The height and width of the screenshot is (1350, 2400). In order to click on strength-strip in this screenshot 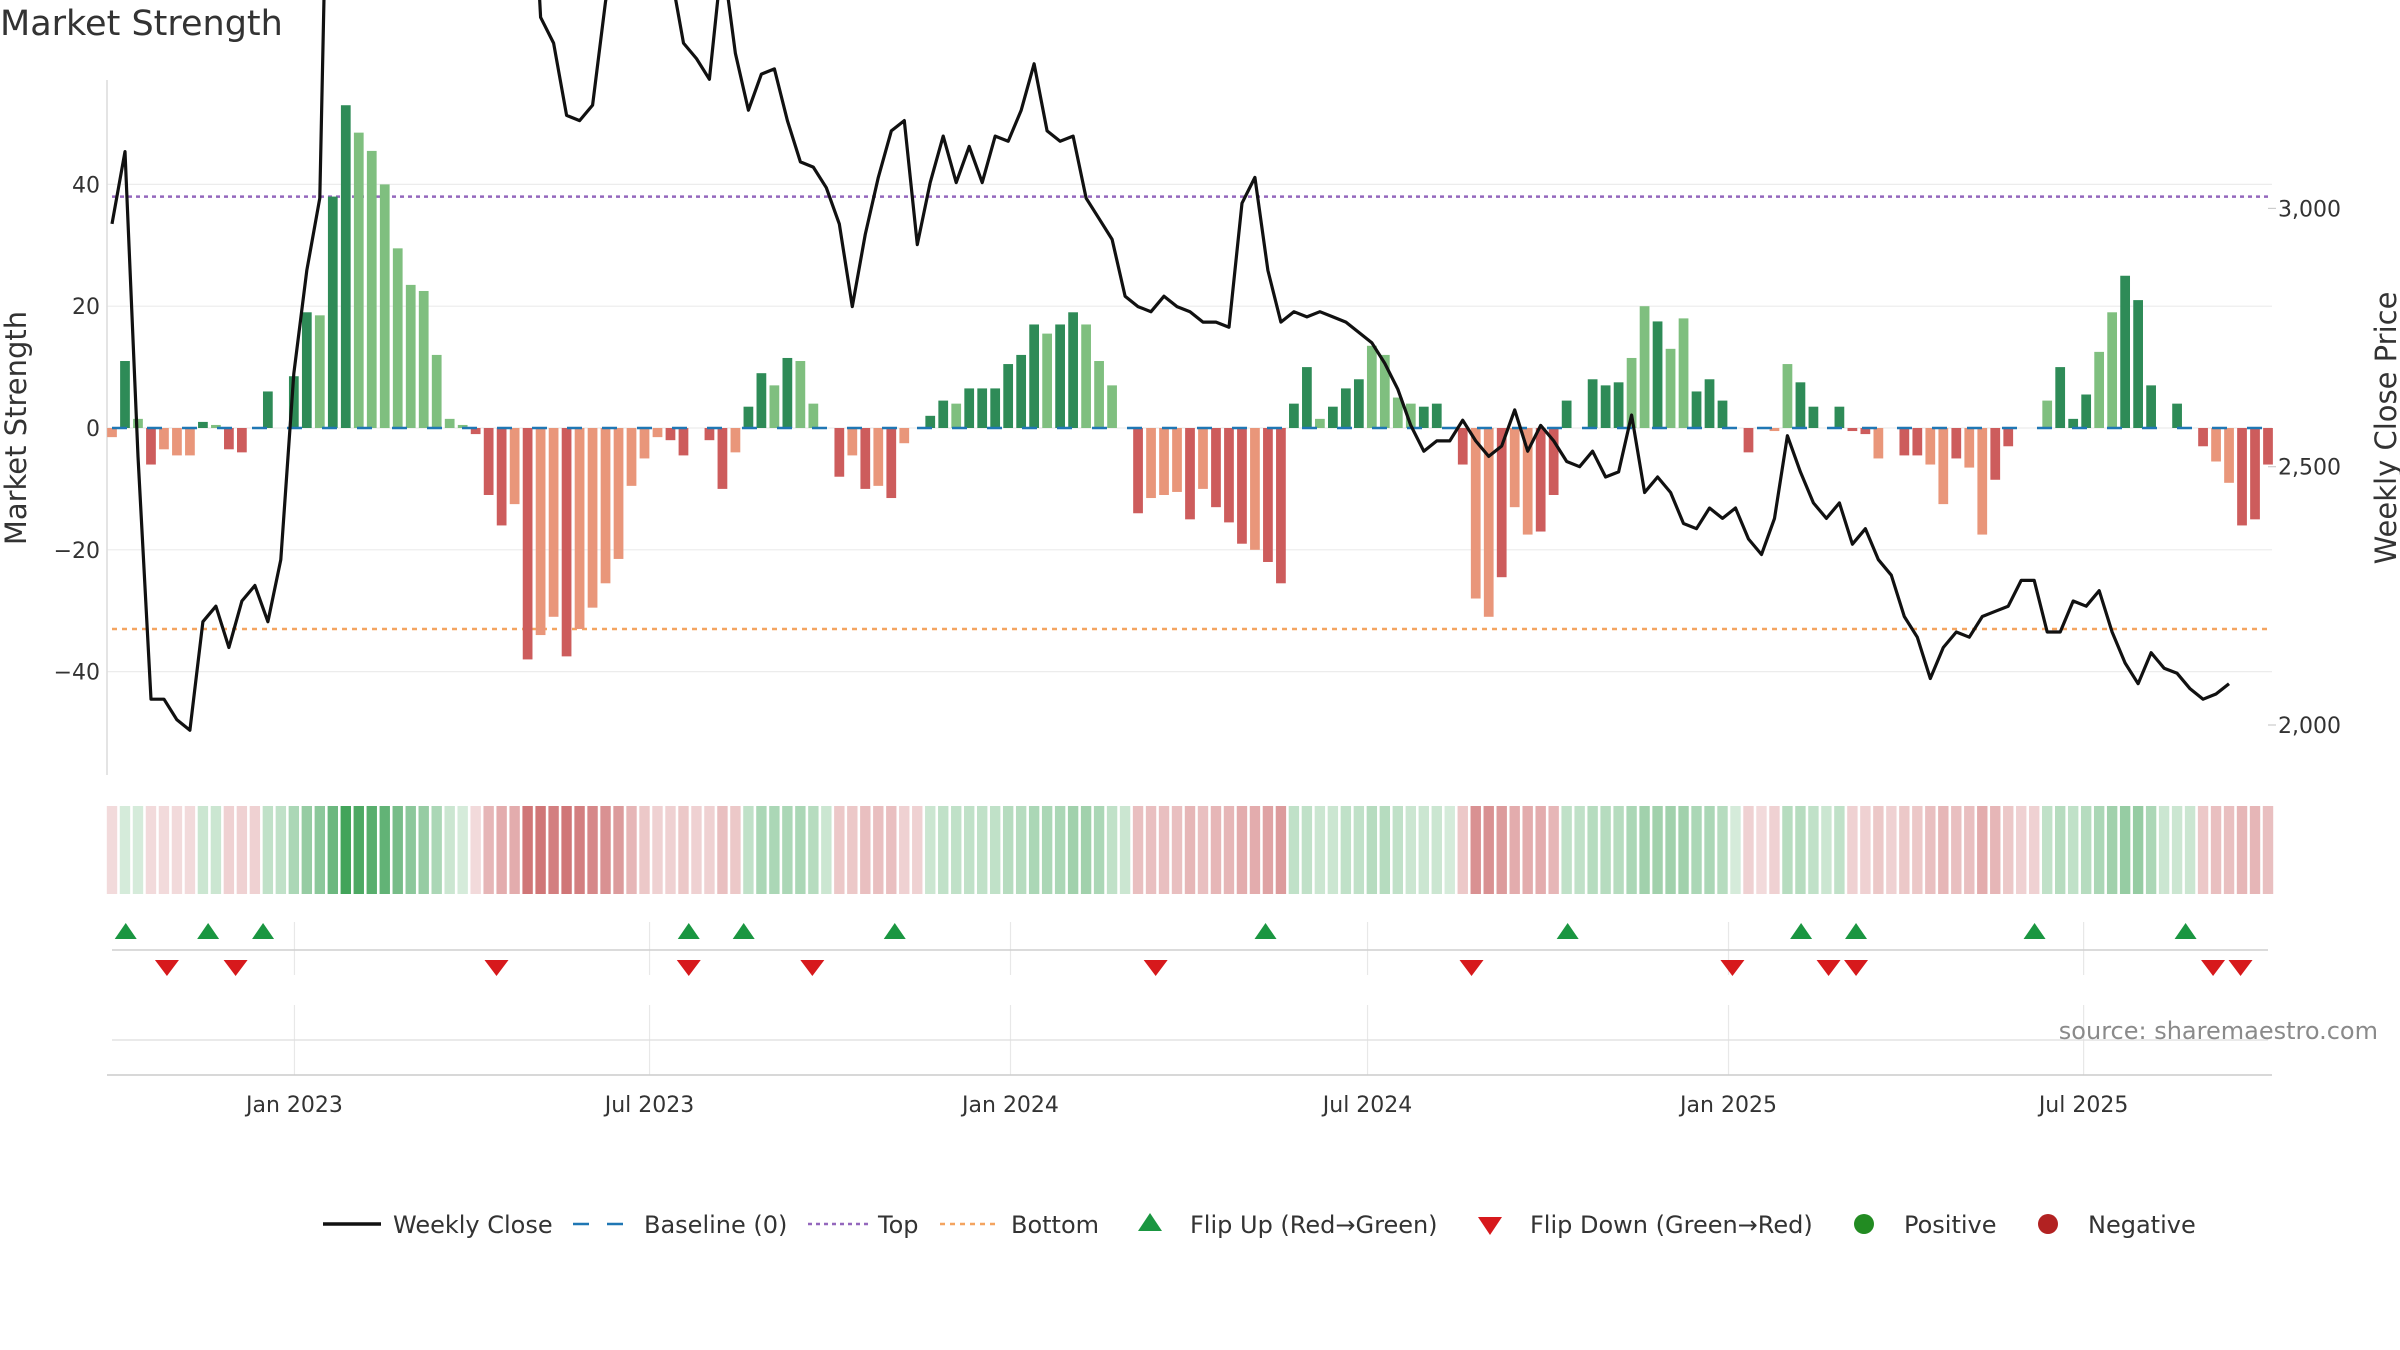, I will do `click(1190, 850)`.